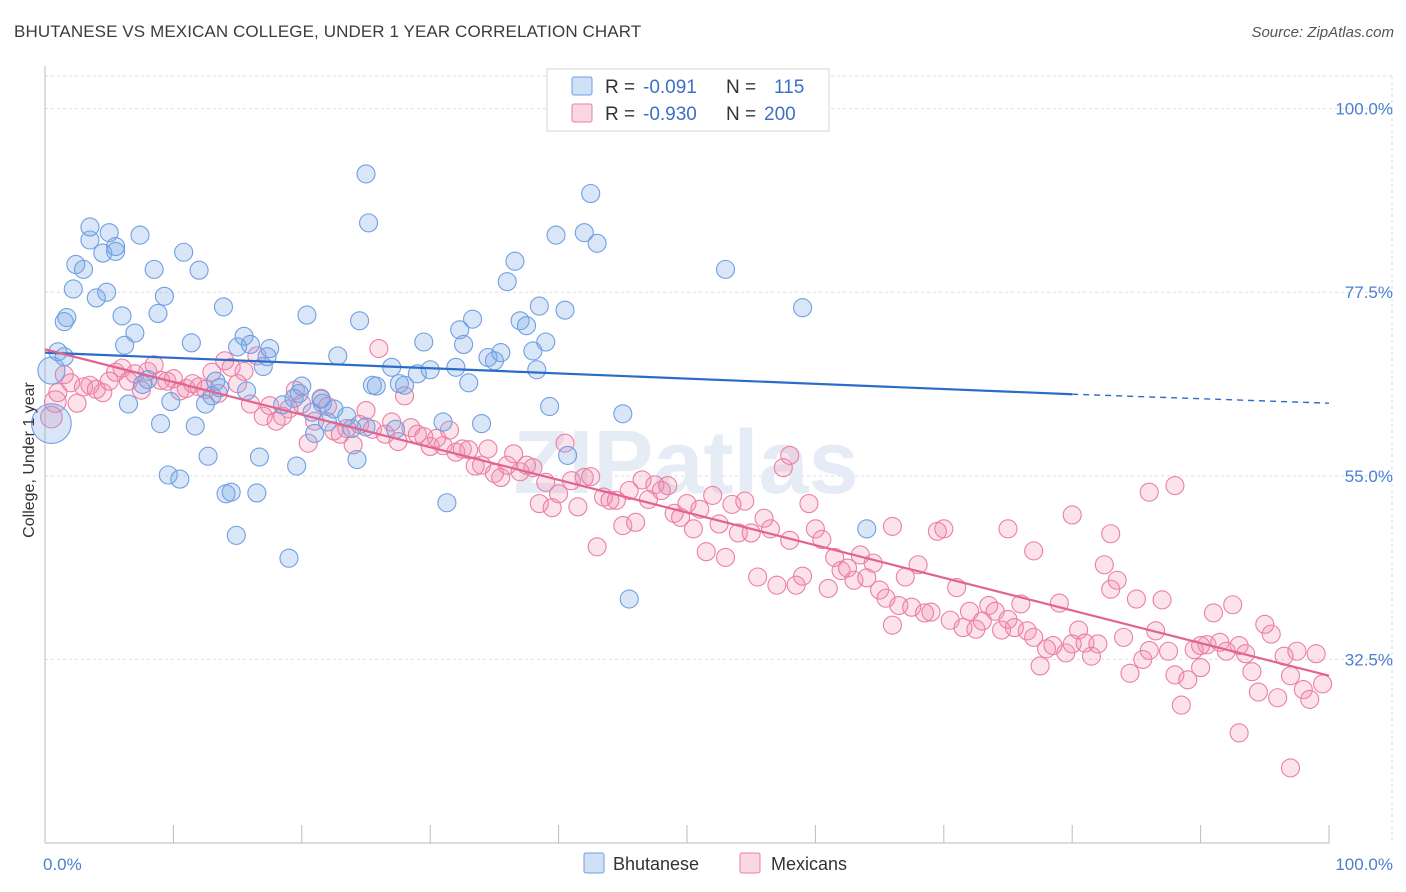 The height and width of the screenshot is (892, 1406). I want to click on legend-n-value-1: 115, so click(789, 87).